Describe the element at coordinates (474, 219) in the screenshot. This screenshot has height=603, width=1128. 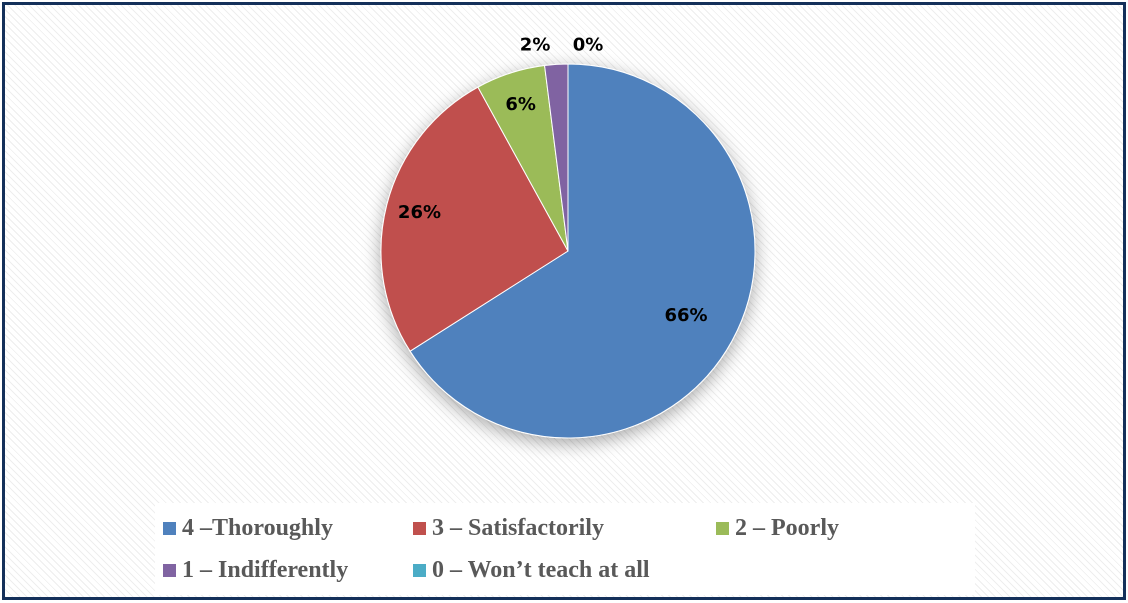
I see `pie-slice-satisfactorily` at that location.